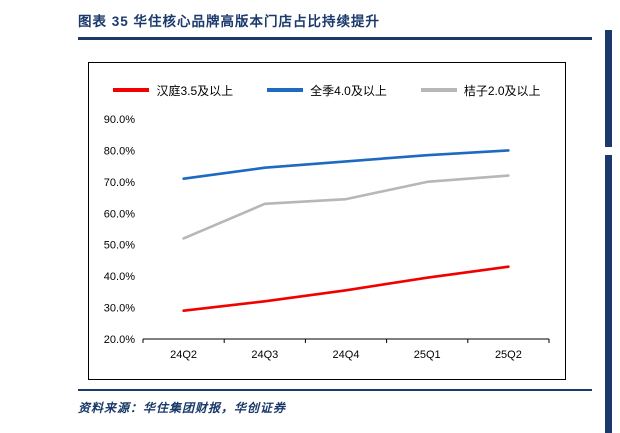 The height and width of the screenshot is (433, 620). What do you see at coordinates (119, 277) in the screenshot?
I see `svg-text: 40.0%` at bounding box center [119, 277].